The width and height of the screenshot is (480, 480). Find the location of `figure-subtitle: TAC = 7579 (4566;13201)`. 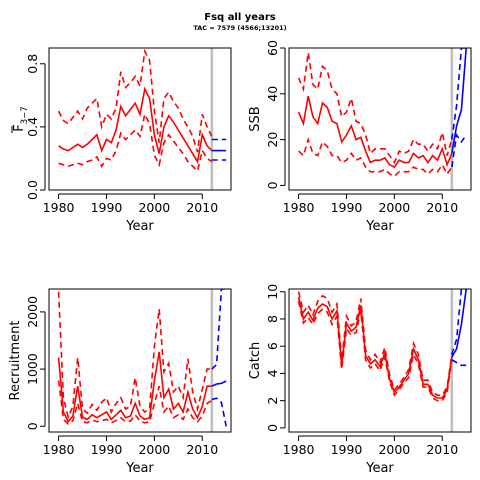

figure-subtitle: TAC = 7579 (4566;13201) is located at coordinates (239, 28).